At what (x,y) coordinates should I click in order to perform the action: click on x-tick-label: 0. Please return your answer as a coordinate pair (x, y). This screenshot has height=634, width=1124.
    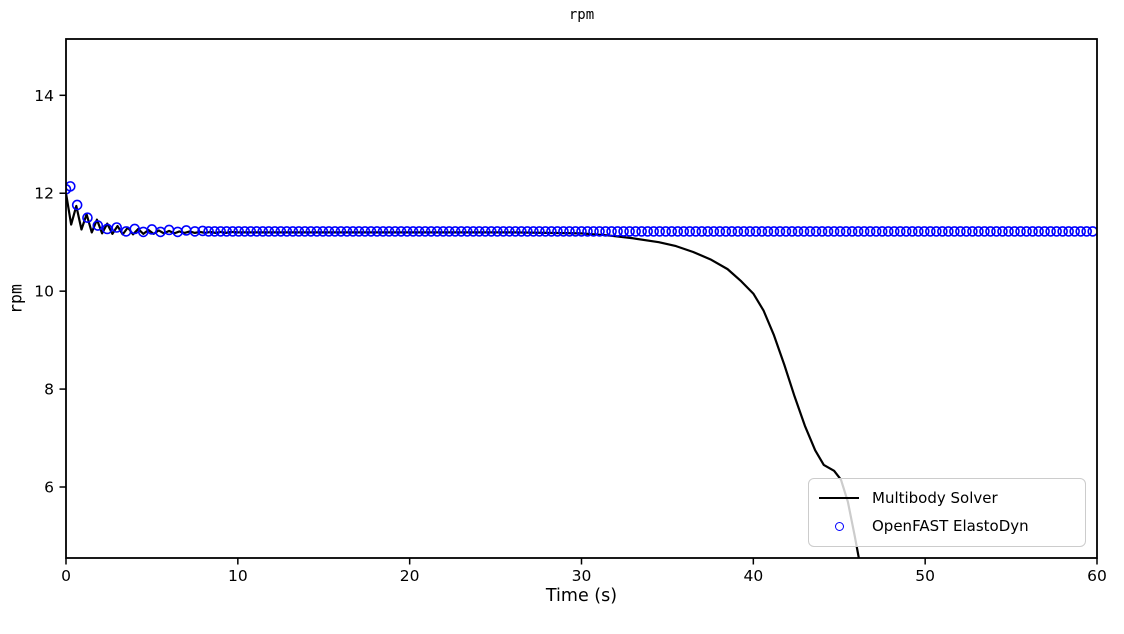
    Looking at the image, I should click on (66, 576).